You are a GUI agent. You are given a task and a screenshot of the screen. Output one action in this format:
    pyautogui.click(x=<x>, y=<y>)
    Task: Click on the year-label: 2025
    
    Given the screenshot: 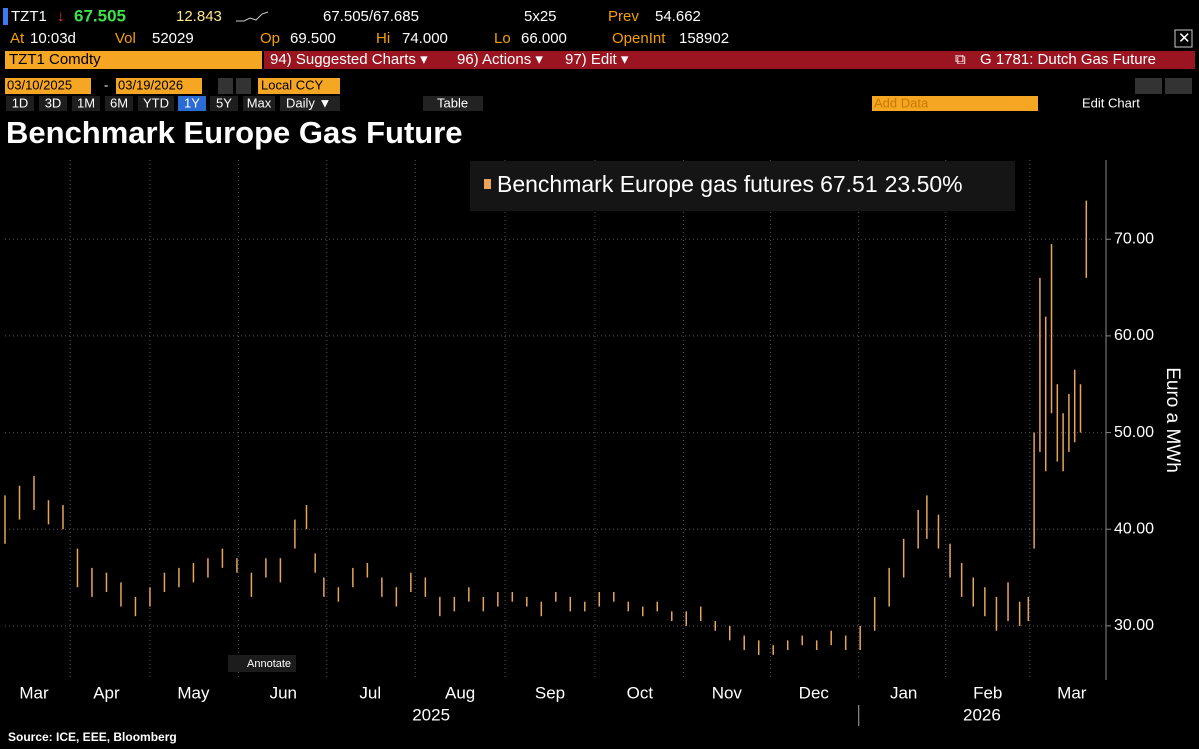 What is the action you would take?
    pyautogui.click(x=431, y=714)
    